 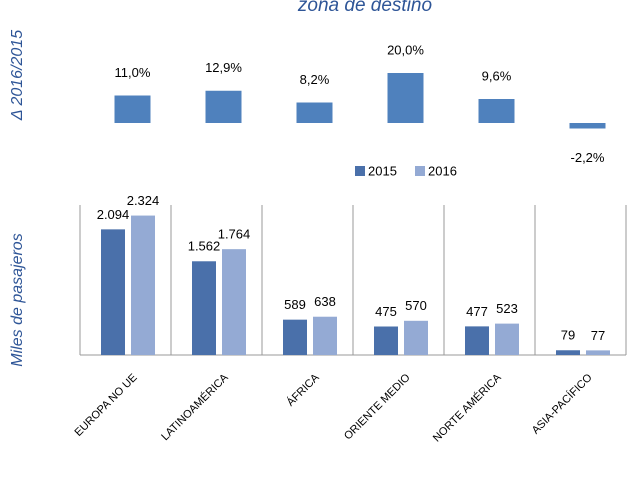 What do you see at coordinates (204, 246) in the screenshot?
I see `data-label: 1.562` at bounding box center [204, 246].